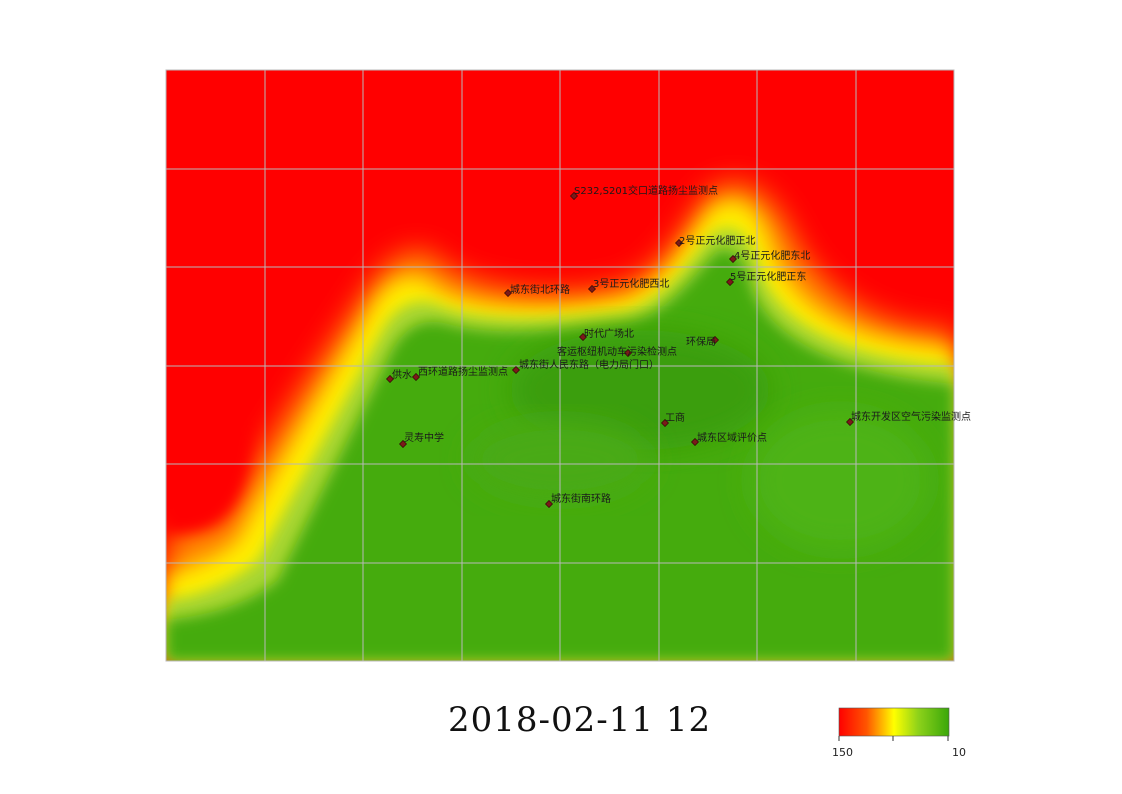 This screenshot has width=1122, height=794. I want to click on station-5: 城东街北环路, so click(537, 290).